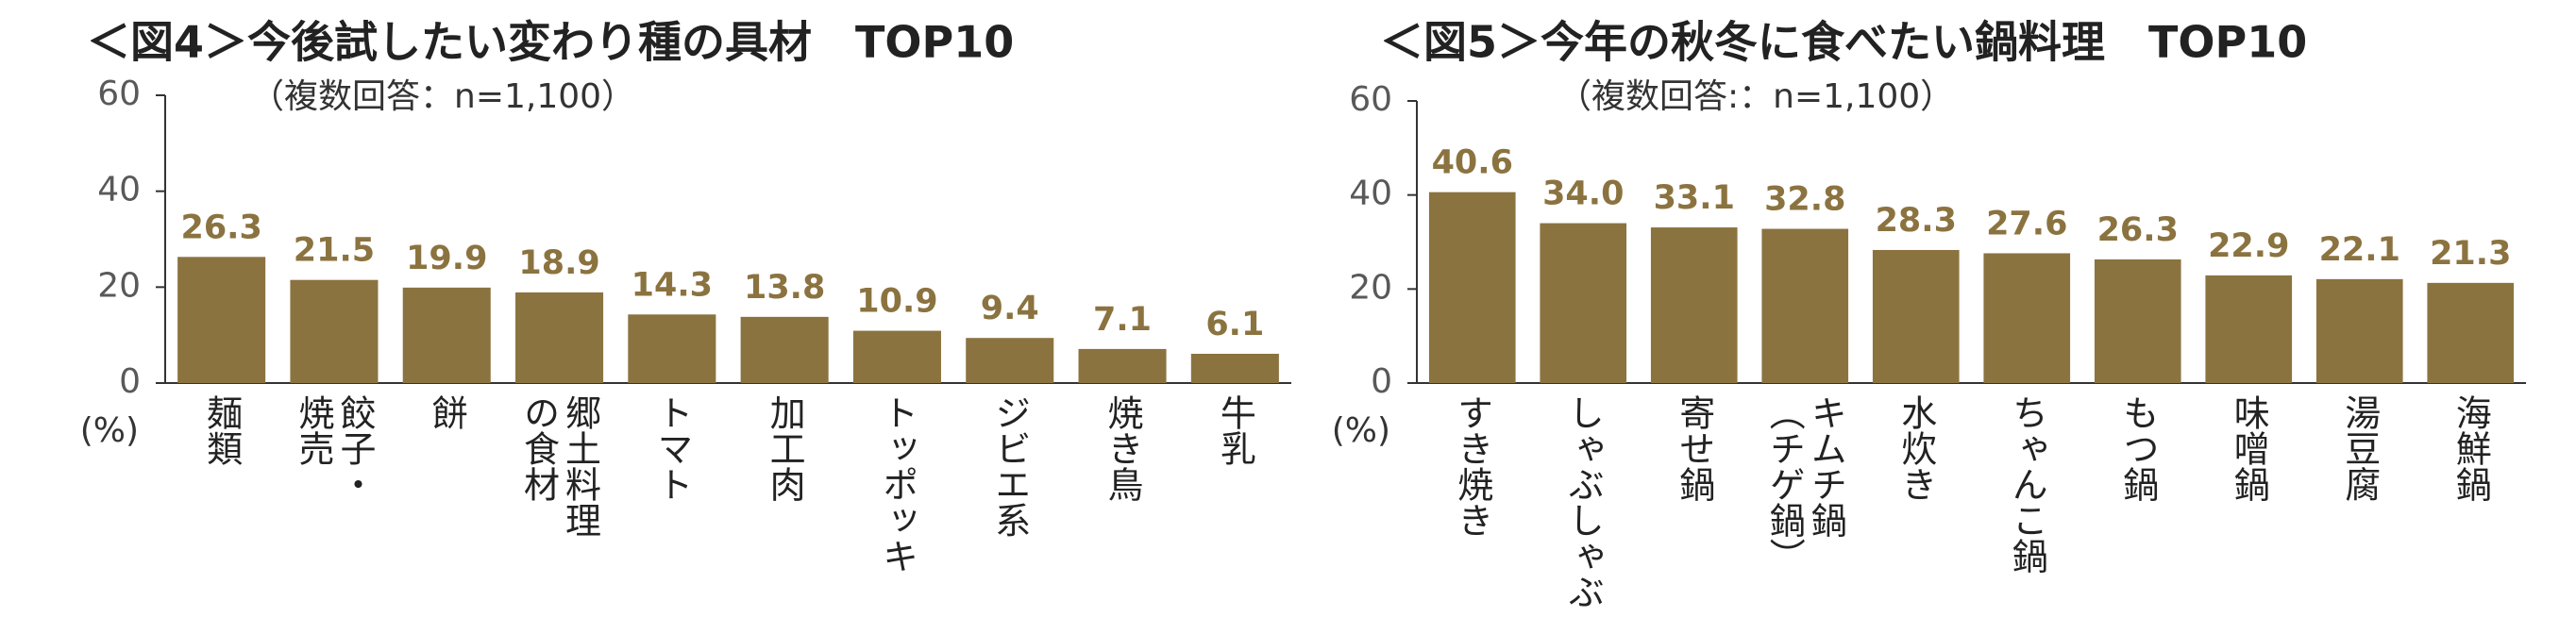 This screenshot has height=634, width=2576. Describe the element at coordinates (2470, 254) in the screenshot. I see `value-label: 21.3` at that location.